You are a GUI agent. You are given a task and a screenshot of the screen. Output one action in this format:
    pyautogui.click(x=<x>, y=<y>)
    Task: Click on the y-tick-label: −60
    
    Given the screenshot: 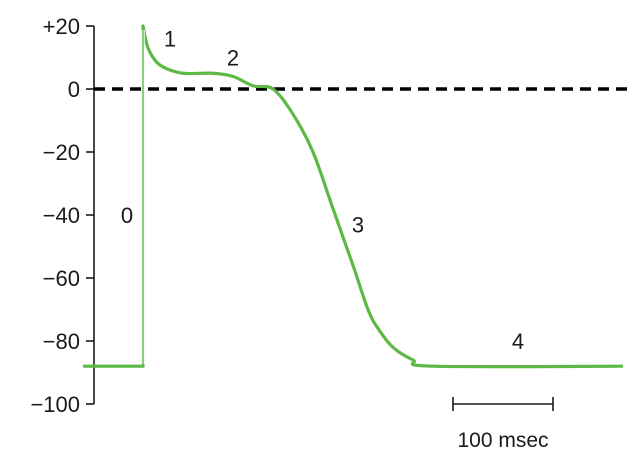 What is the action you would take?
    pyautogui.click(x=61, y=278)
    